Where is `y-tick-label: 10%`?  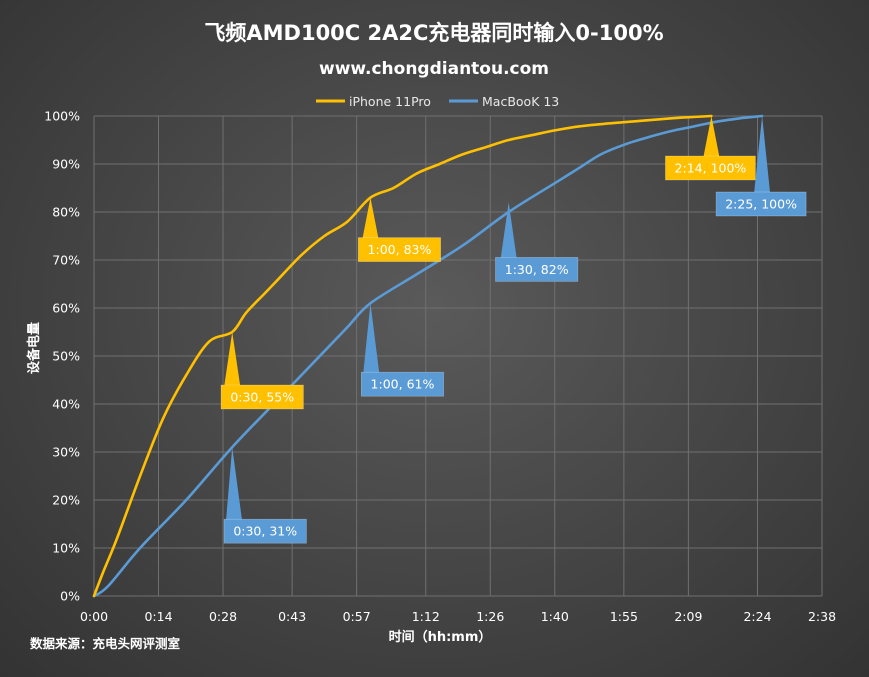 y-tick-label: 10% is located at coordinates (66, 548).